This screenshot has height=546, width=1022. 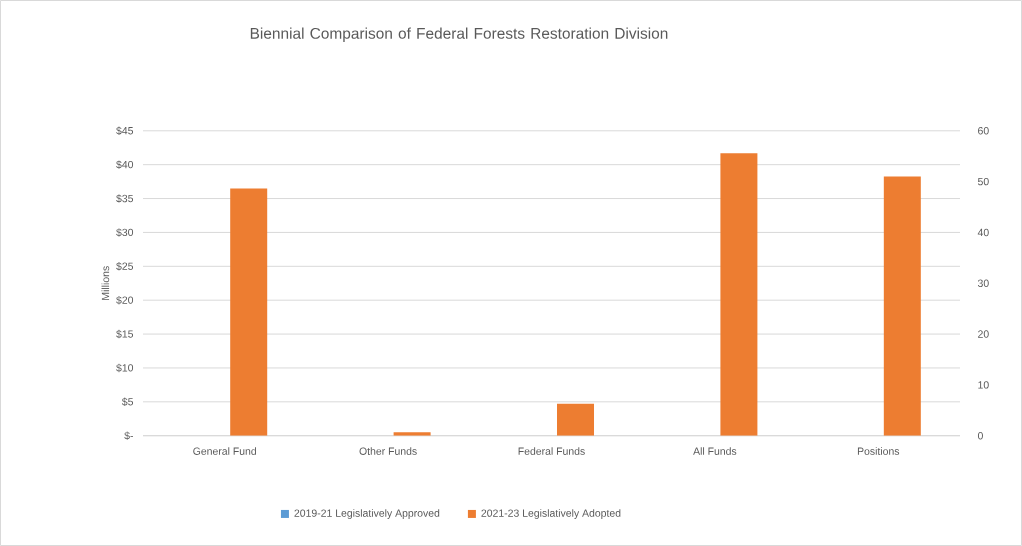 I want to click on y2-tick-label: 20, so click(x=983, y=334).